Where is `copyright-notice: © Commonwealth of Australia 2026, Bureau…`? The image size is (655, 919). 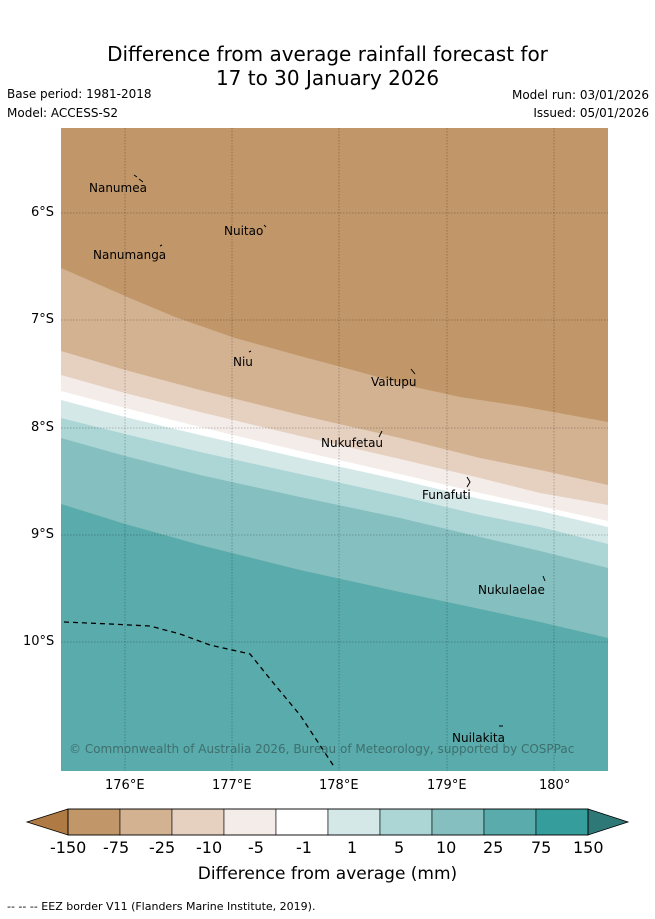 copyright-notice: © Commonwealth of Australia 2026, Bureau… is located at coordinates (322, 749).